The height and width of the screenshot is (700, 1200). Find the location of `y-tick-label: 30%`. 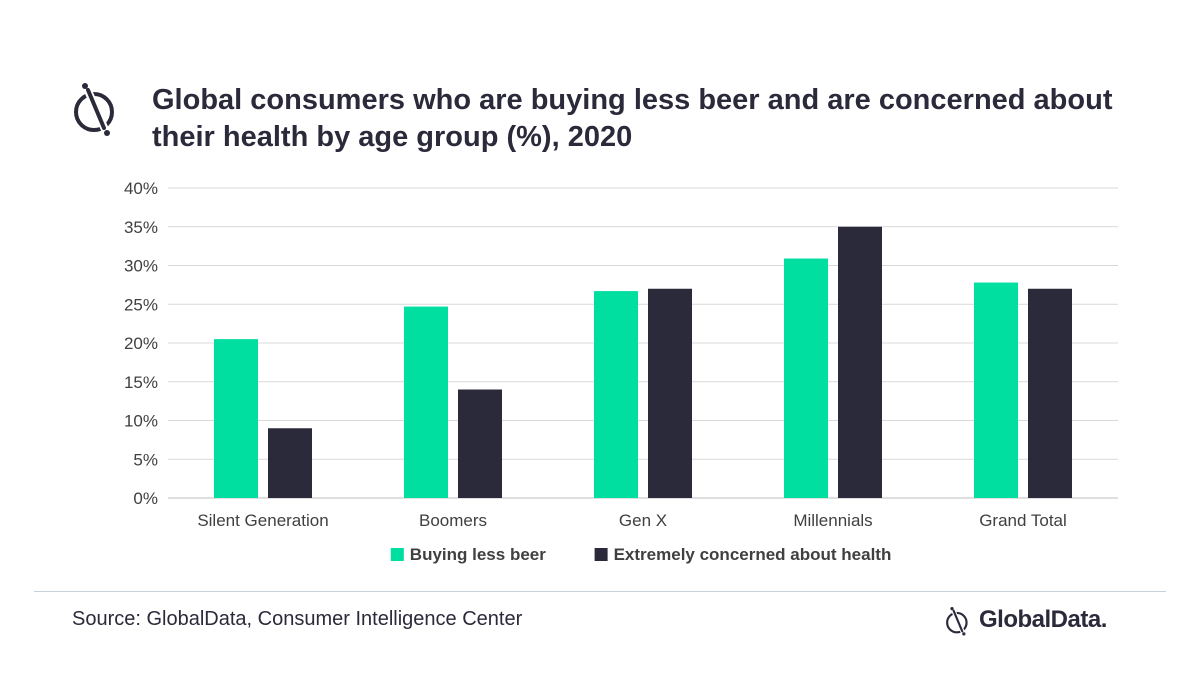

y-tick-label: 30% is located at coordinates (141, 266).